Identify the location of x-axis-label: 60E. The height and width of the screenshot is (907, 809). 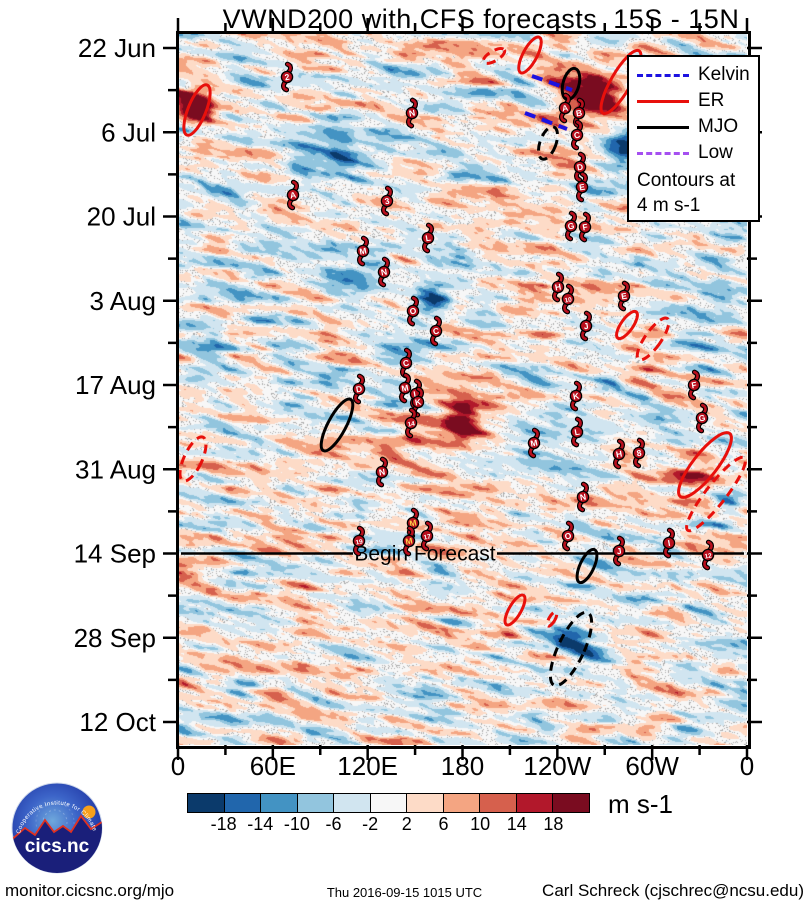
(273, 766).